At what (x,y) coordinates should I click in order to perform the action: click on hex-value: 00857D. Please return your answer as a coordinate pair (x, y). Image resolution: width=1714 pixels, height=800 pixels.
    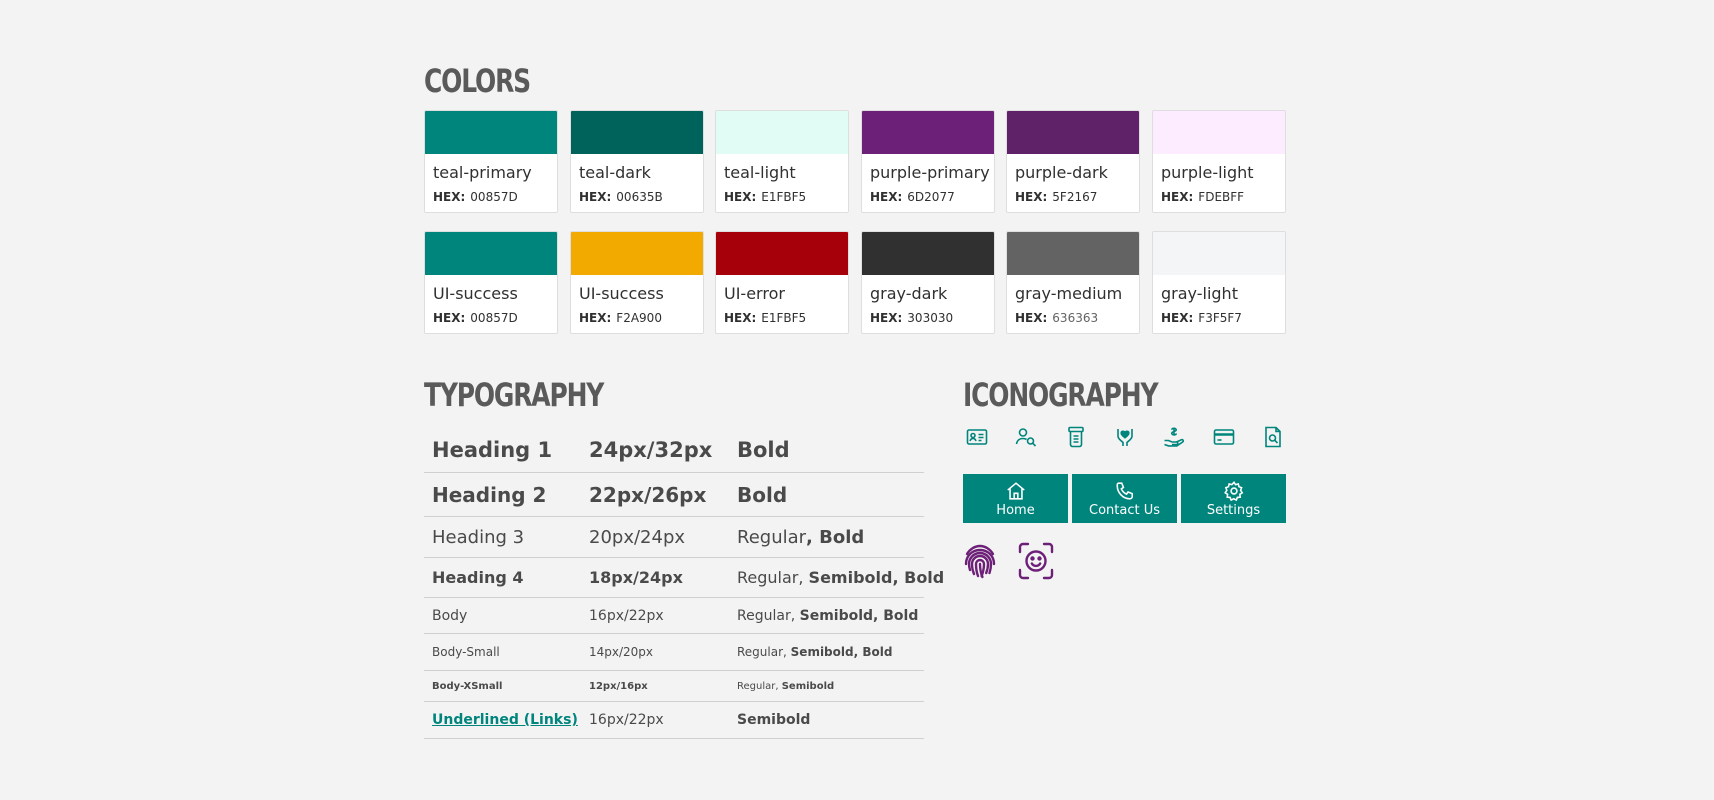
    Looking at the image, I should click on (494, 318).